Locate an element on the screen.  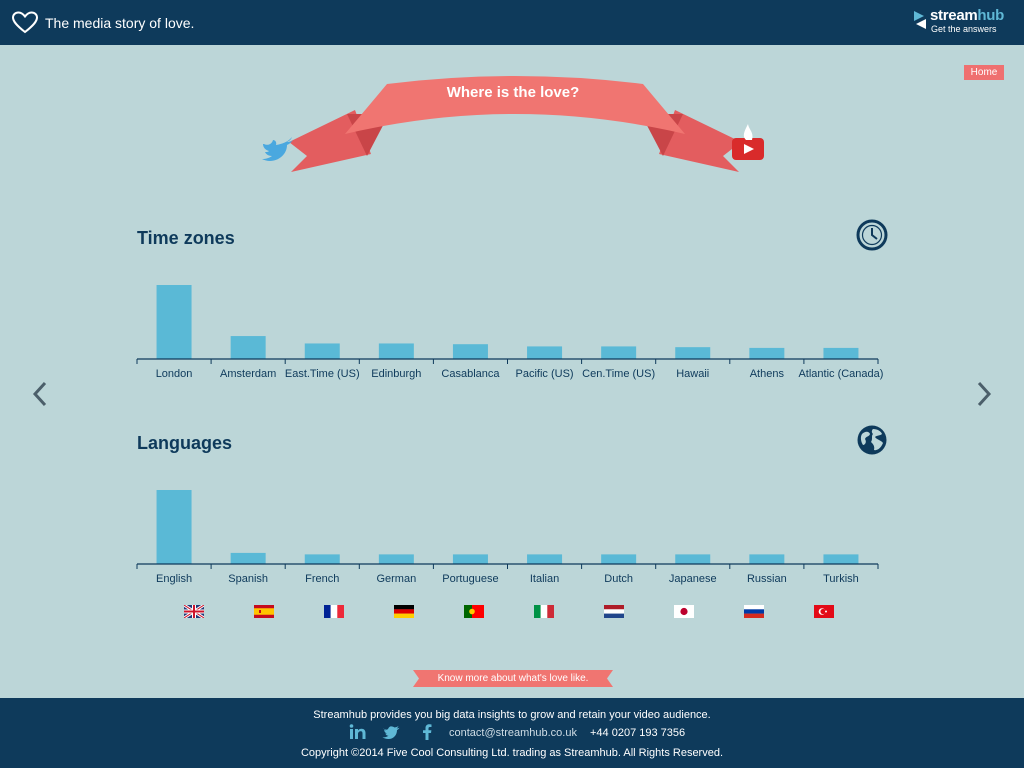
youtube-icon is located at coordinates (748, 142).